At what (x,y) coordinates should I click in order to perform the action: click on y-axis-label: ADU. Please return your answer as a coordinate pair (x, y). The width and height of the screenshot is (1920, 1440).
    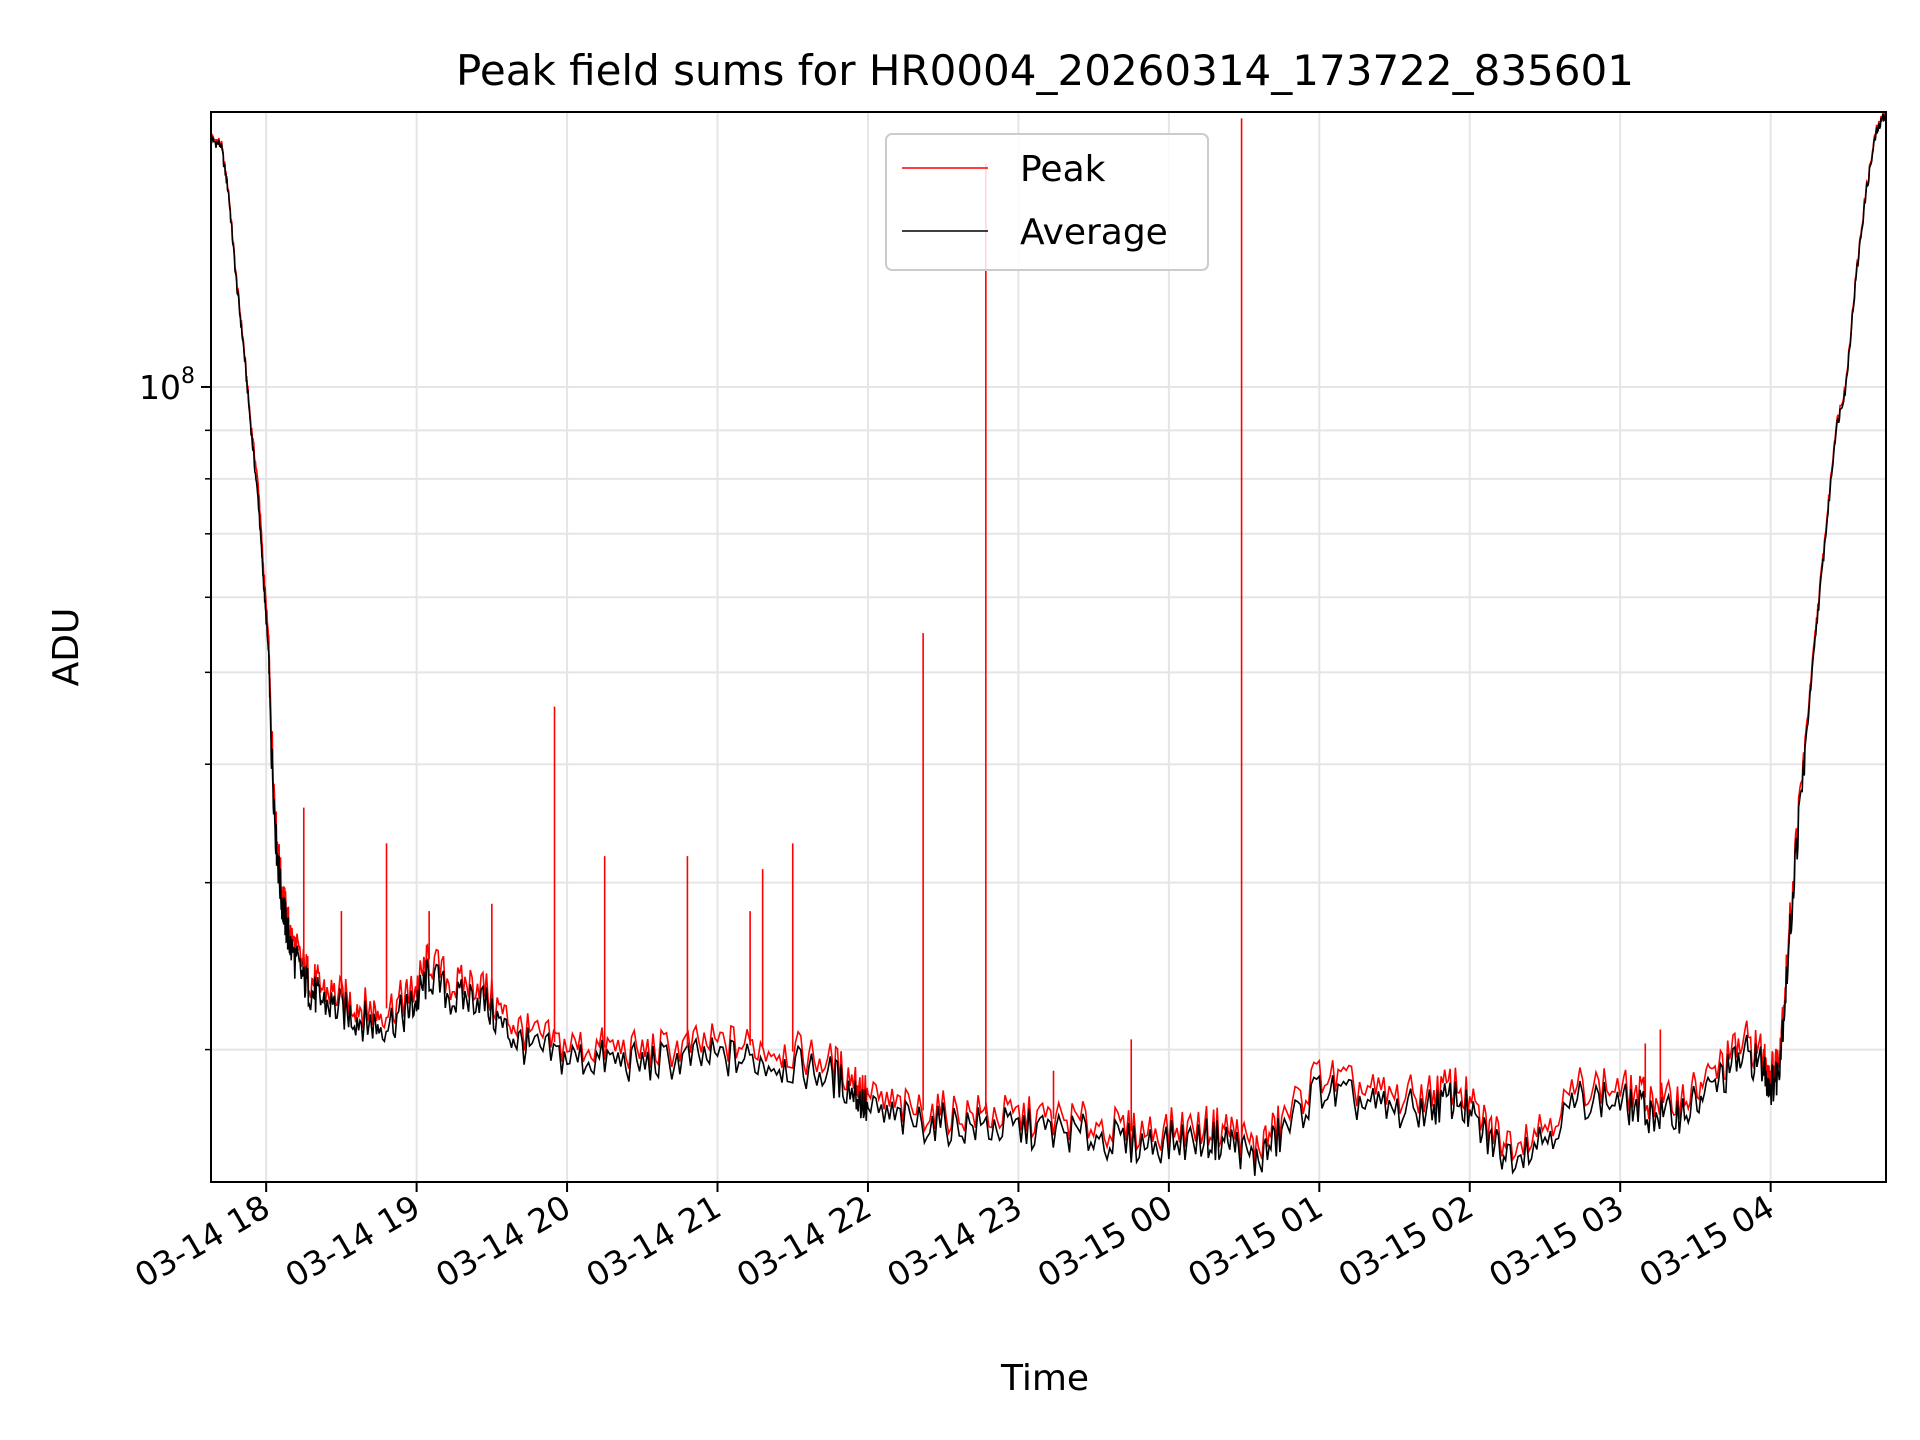
    Looking at the image, I should click on (66, 647).